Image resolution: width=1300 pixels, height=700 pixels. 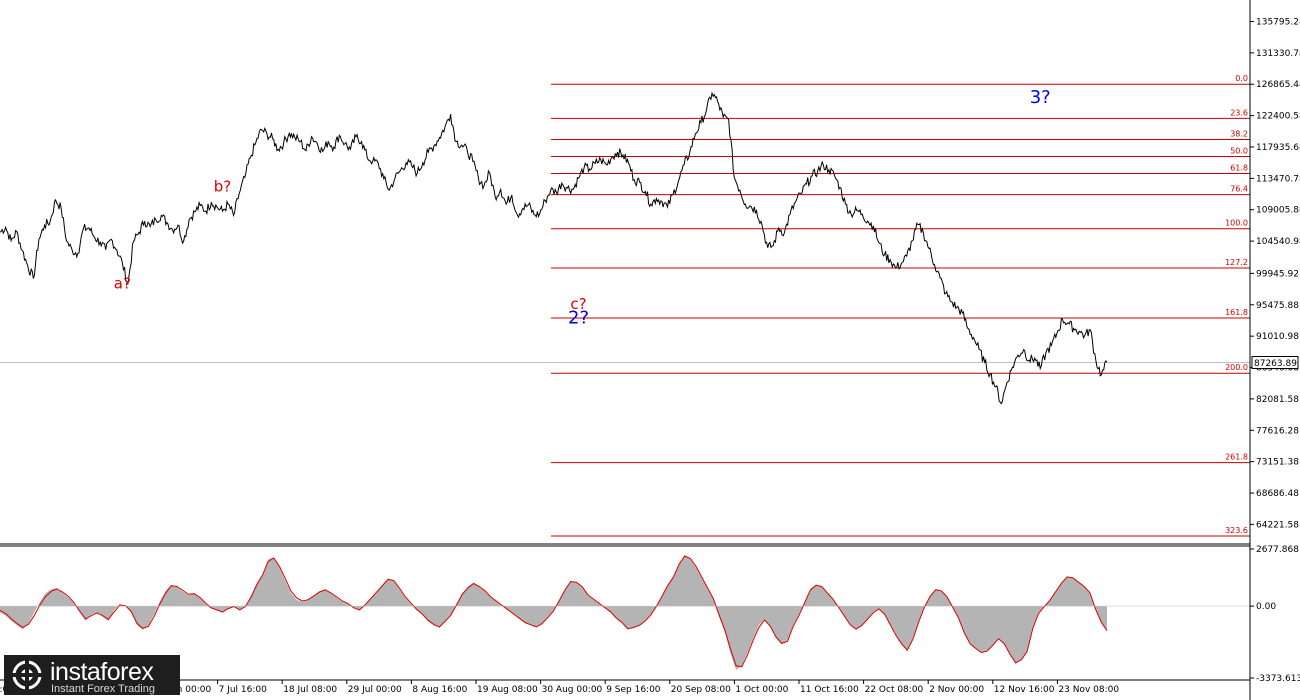 What do you see at coordinates (1236, 223) in the screenshot?
I see `fib-level-label: 100.0` at bounding box center [1236, 223].